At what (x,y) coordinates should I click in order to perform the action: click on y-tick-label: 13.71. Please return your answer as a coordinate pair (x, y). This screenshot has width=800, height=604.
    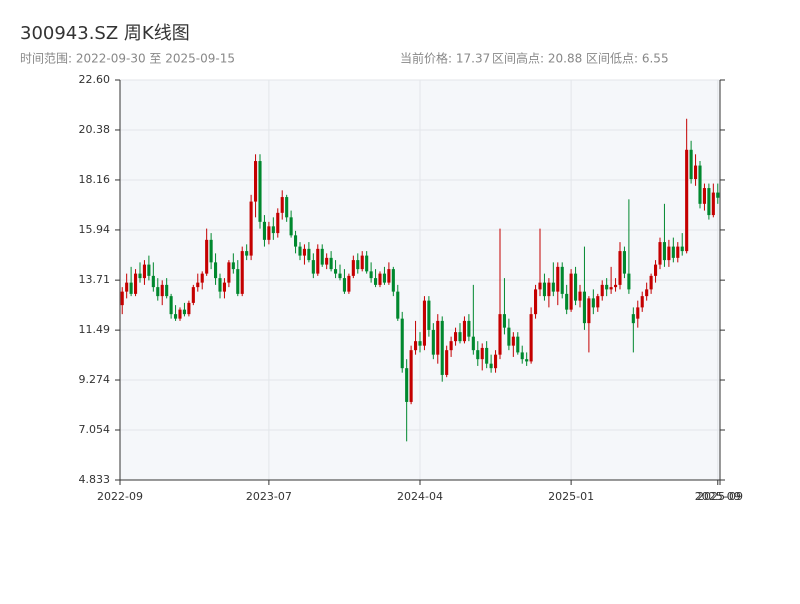
    Looking at the image, I should click on (95, 279).